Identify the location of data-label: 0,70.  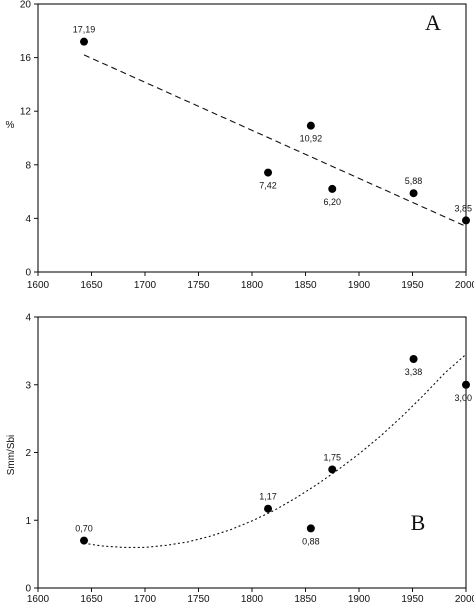
(84, 529).